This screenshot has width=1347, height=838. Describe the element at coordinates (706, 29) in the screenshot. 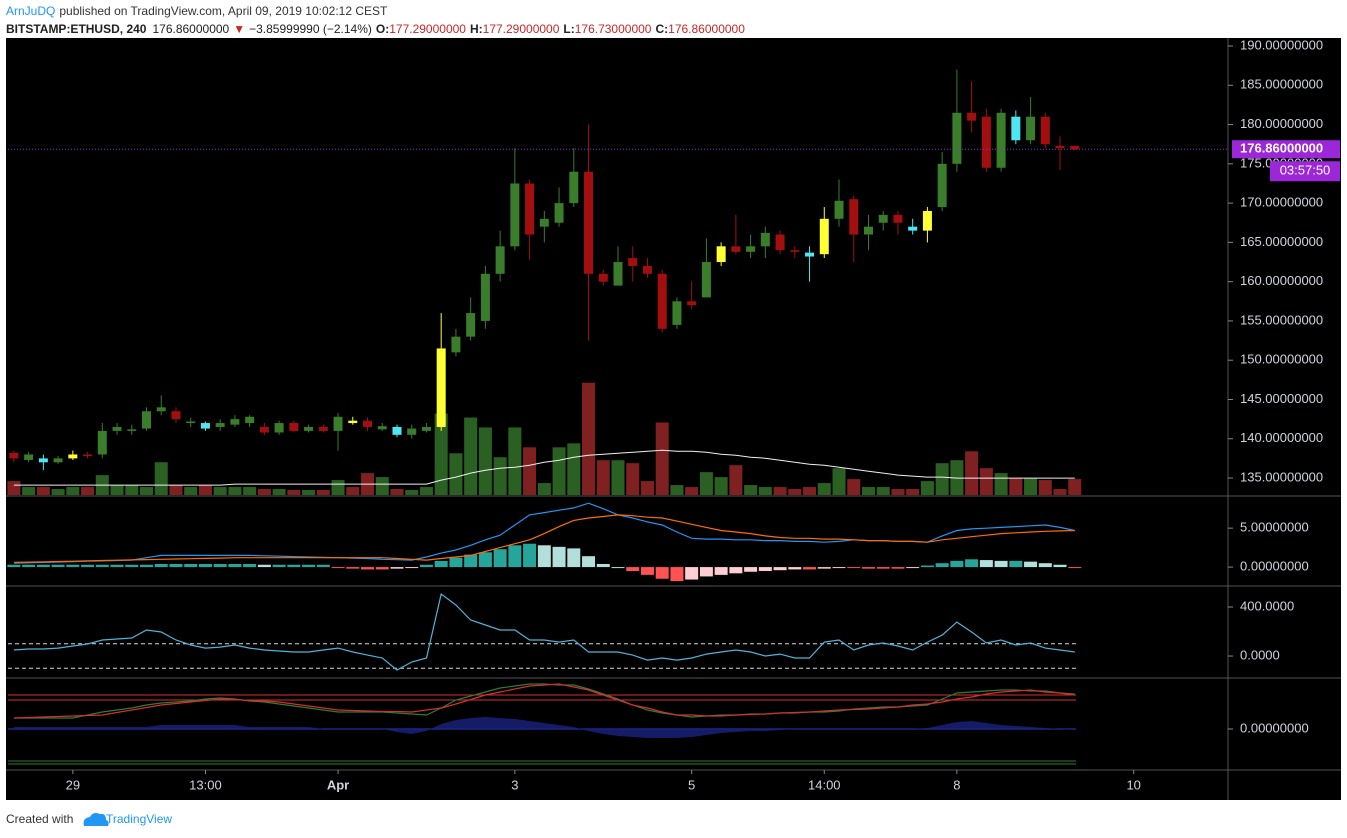

I see `c-value: 176.86000000` at that location.